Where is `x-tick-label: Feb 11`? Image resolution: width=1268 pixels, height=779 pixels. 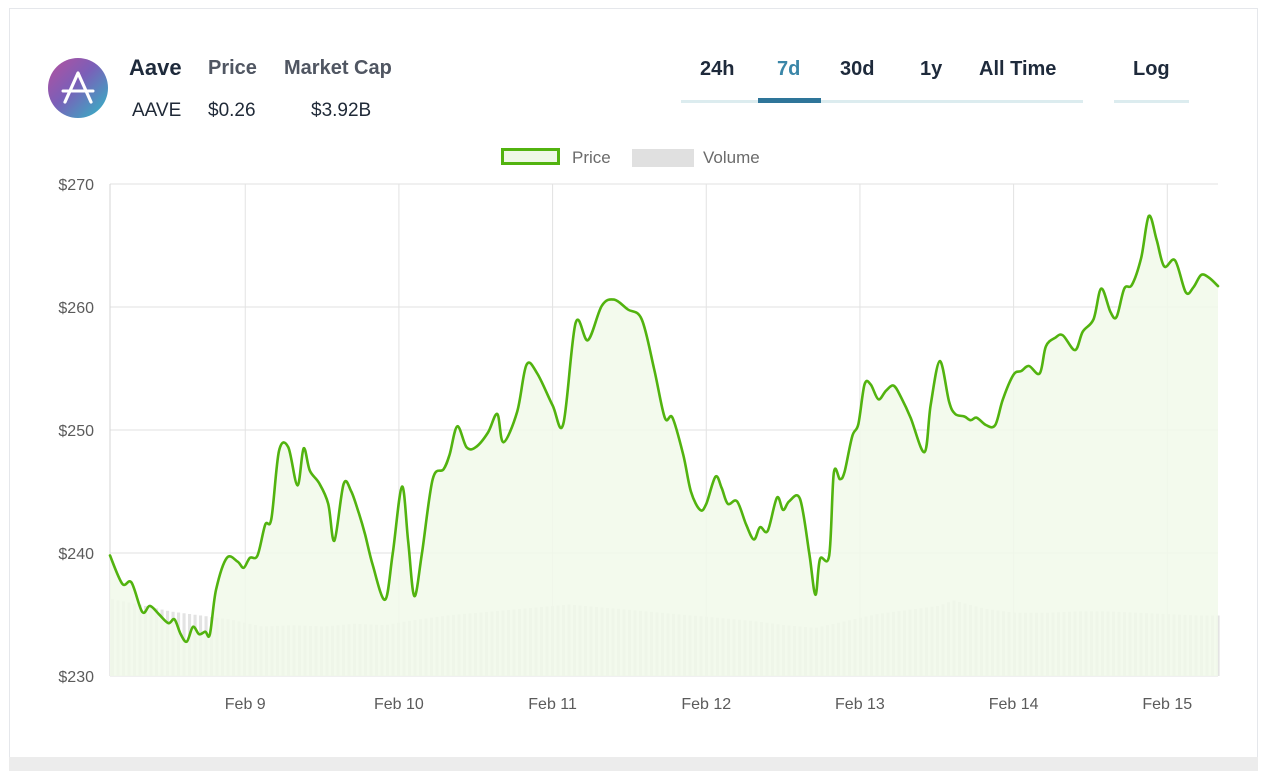 x-tick-label: Feb 11 is located at coordinates (552, 704).